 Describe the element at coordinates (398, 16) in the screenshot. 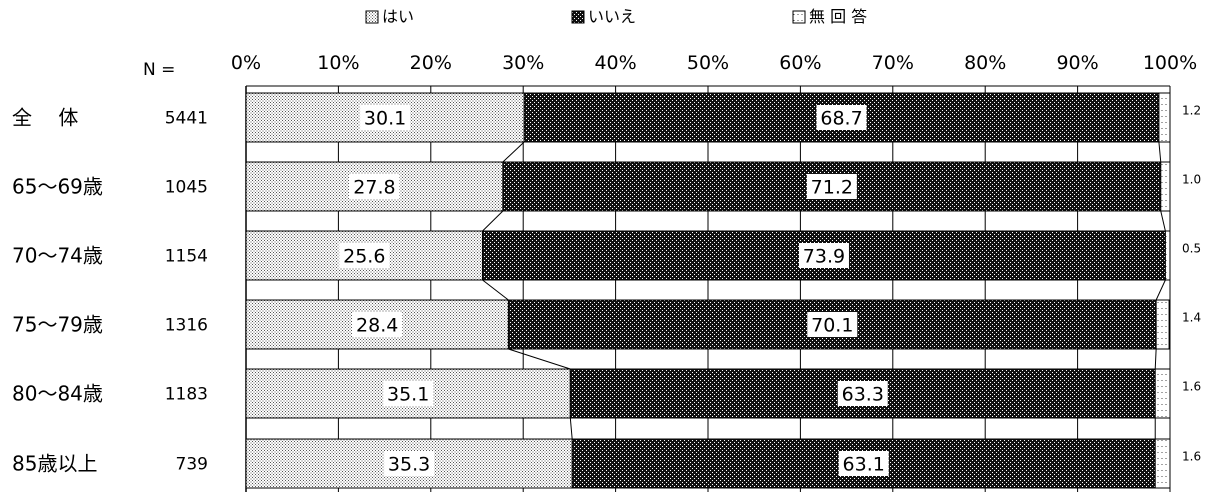

I see `legend-label: はい` at that location.